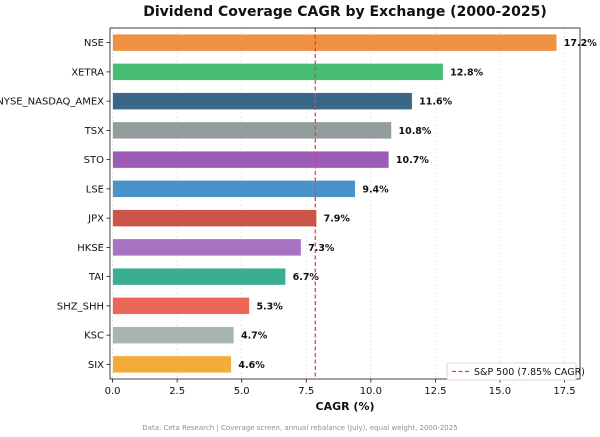  Describe the element at coordinates (321, 248) in the screenshot. I see `data-label: 7.3%` at that location.